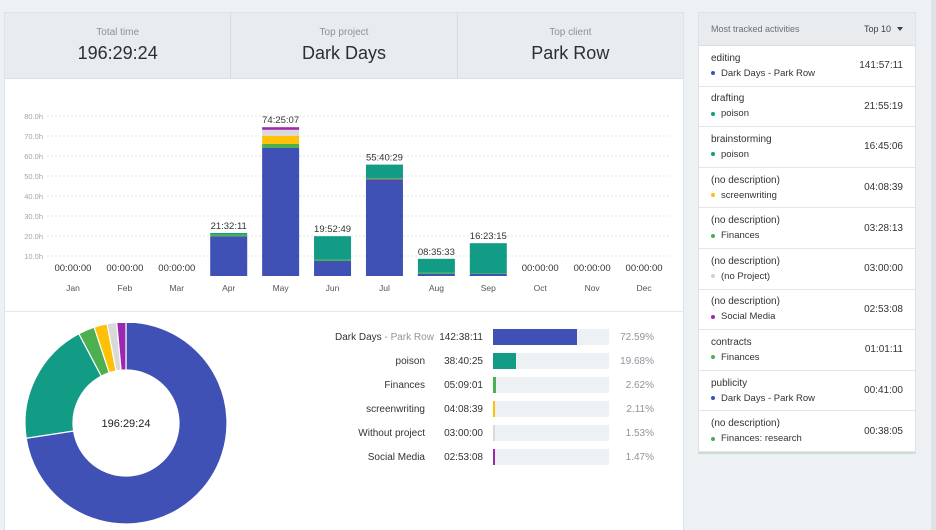 This screenshot has width=936, height=530. Describe the element at coordinates (807, 147) in the screenshot. I see `activity-item: brainstorming poison 16:45:06` at that location.